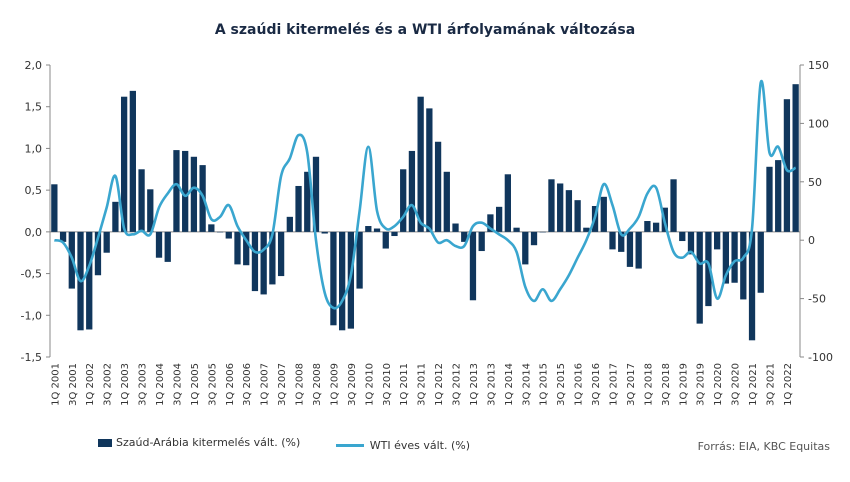 This screenshot has height=482, width=850. I want to click on x-tick-label: 1Q 2018, so click(648, 384).